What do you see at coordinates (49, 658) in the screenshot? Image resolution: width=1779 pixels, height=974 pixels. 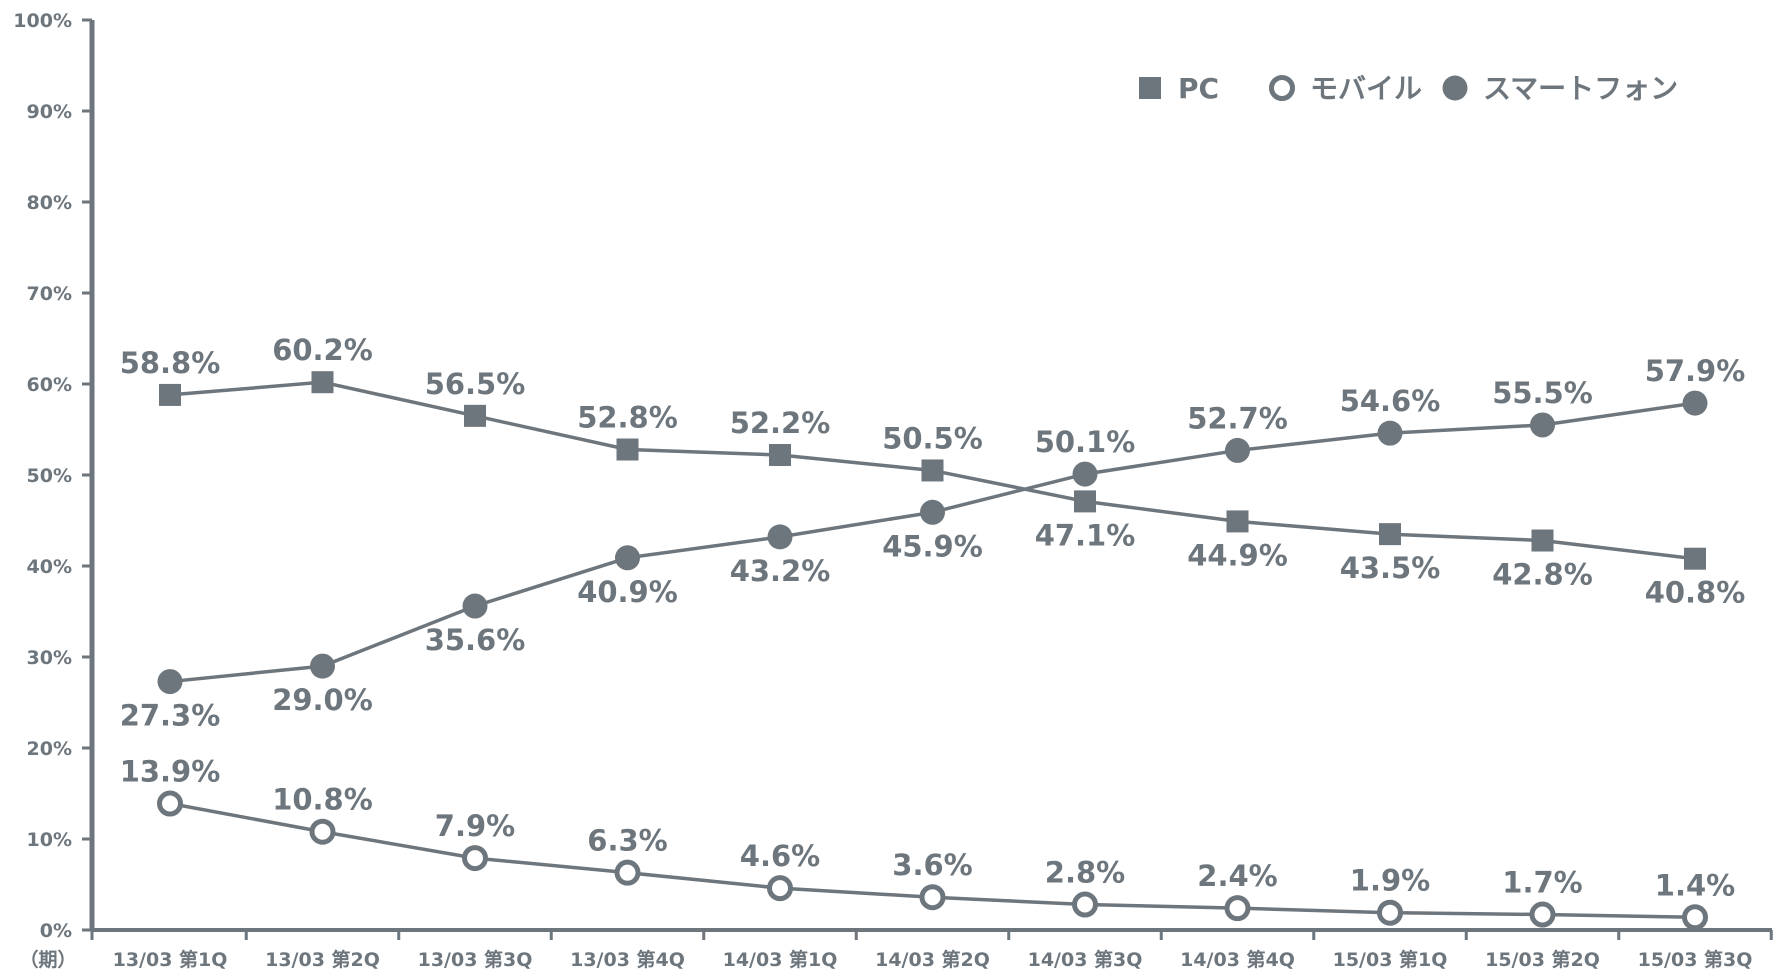 I see `y-tick-label: 30%` at bounding box center [49, 658].